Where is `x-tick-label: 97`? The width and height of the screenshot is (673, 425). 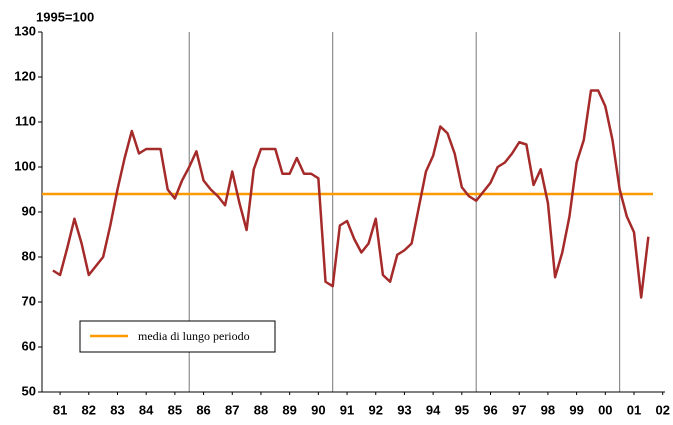 x-tick-label: 97 is located at coordinates (519, 409).